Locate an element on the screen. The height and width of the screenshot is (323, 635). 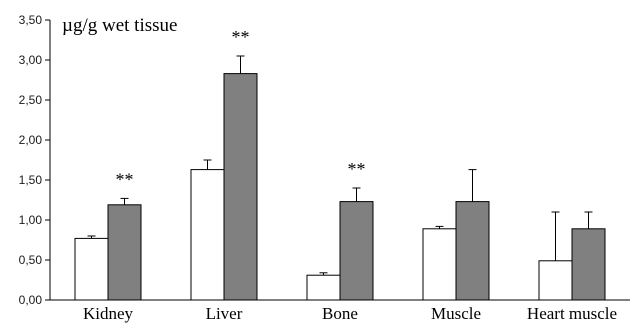
category-label: Kidney is located at coordinates (108, 313).